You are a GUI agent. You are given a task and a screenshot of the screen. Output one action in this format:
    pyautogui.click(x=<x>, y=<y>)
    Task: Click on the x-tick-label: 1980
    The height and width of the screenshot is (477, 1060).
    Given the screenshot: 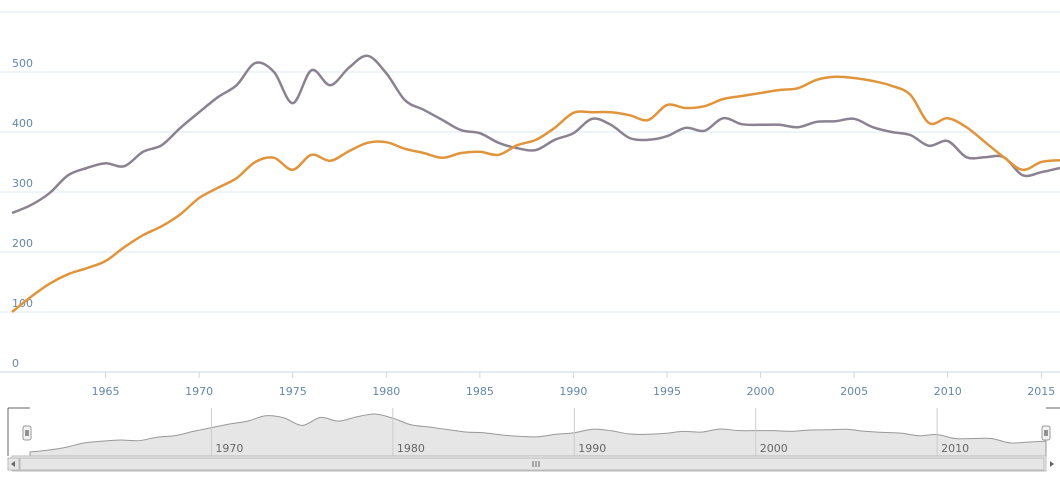 What is the action you would take?
    pyautogui.click(x=386, y=391)
    